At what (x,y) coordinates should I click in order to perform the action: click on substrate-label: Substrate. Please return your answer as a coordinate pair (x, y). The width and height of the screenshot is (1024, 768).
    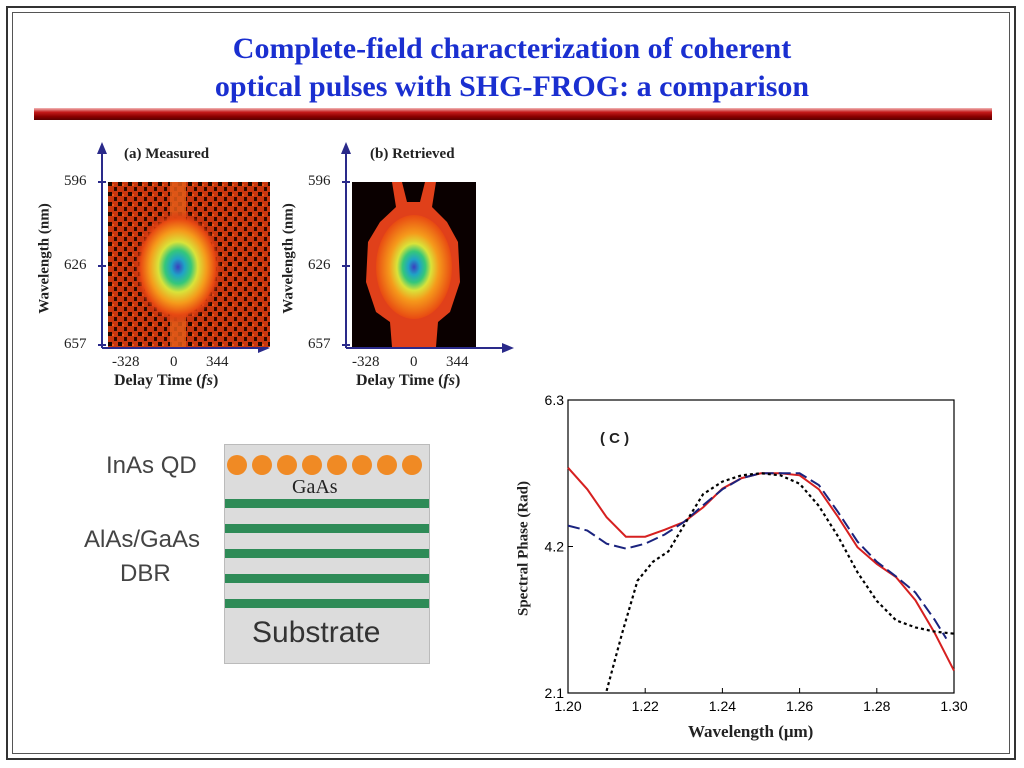
    Looking at the image, I should click on (316, 632).